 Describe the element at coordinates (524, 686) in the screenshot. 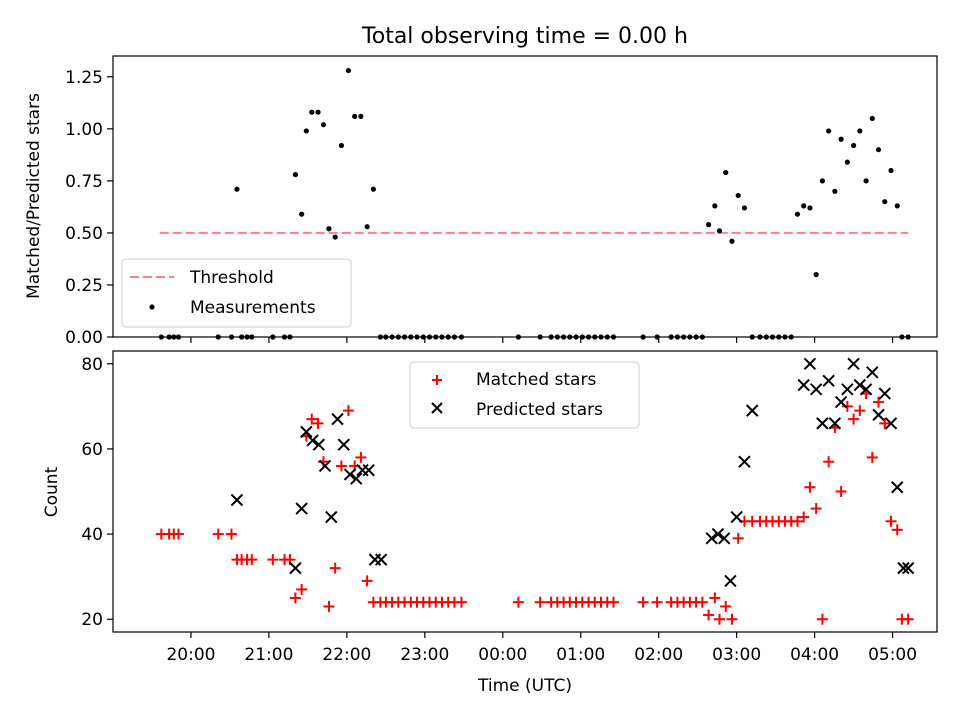

I see `bottom-x-axis-label: Time (UTC)` at that location.